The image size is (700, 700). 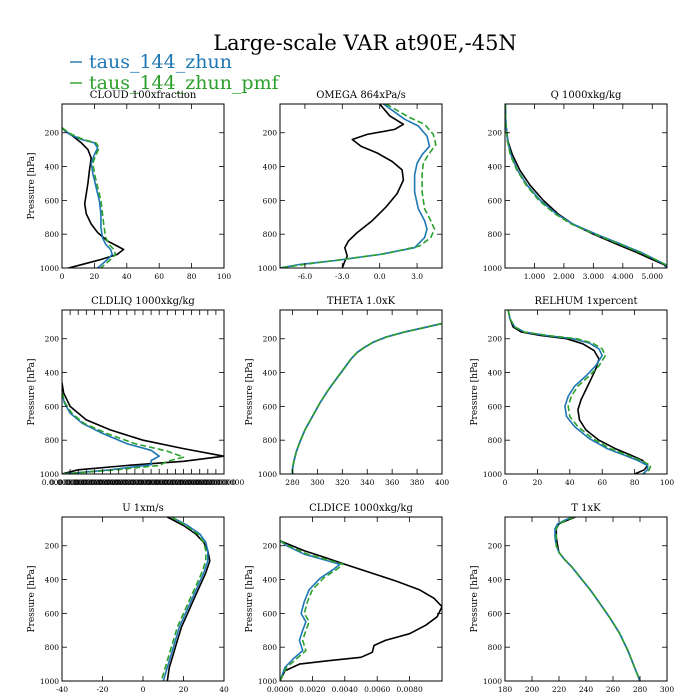 What do you see at coordinates (280, 689) in the screenshot?
I see `x-tick-label: 0.0000` at bounding box center [280, 689].